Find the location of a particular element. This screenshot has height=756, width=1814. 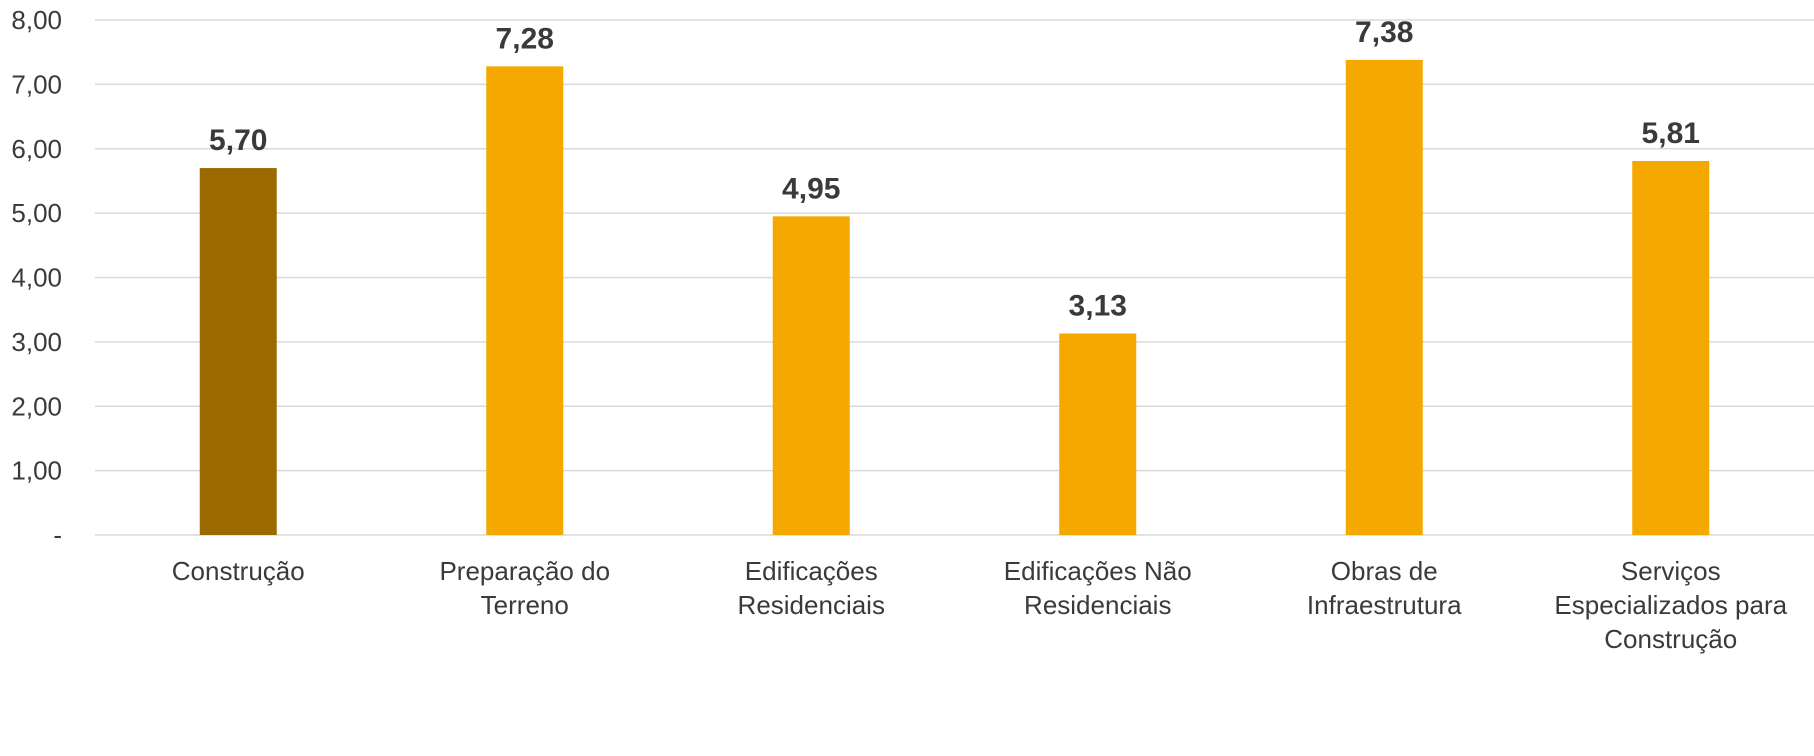

x-tick-label: Serviços Especializados para Construção is located at coordinates (1670, 605).